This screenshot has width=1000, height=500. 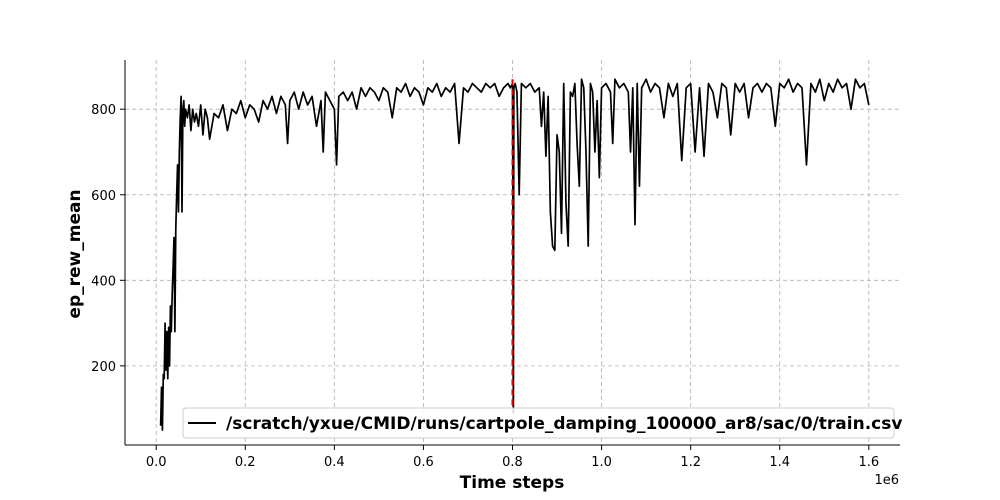 I want to click on y-axis-label: ep_rew_mean, so click(x=75, y=253).